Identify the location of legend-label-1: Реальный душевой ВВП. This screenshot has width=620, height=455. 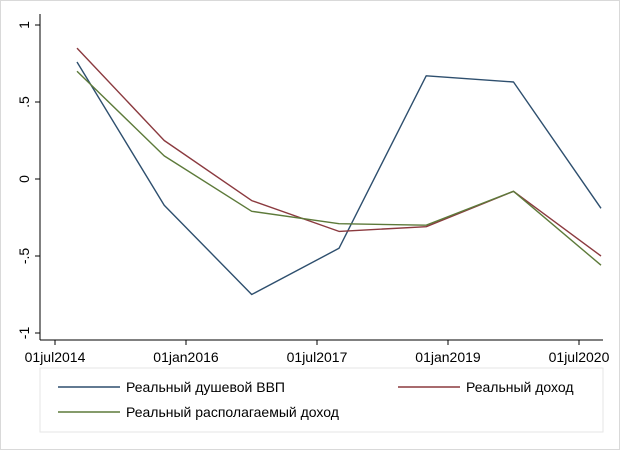
(205, 387).